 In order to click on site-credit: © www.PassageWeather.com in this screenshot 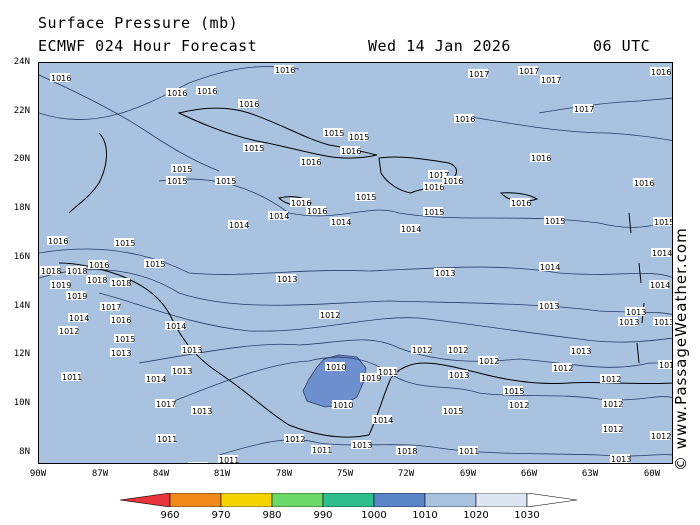, I will do `click(681, 349)`.